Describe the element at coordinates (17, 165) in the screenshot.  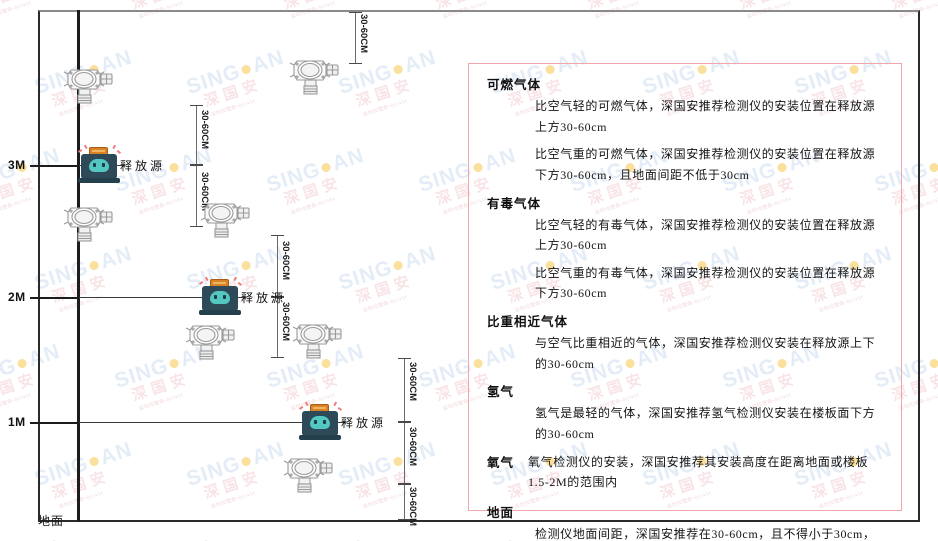
I see `level-label-3m: 3M` at that location.